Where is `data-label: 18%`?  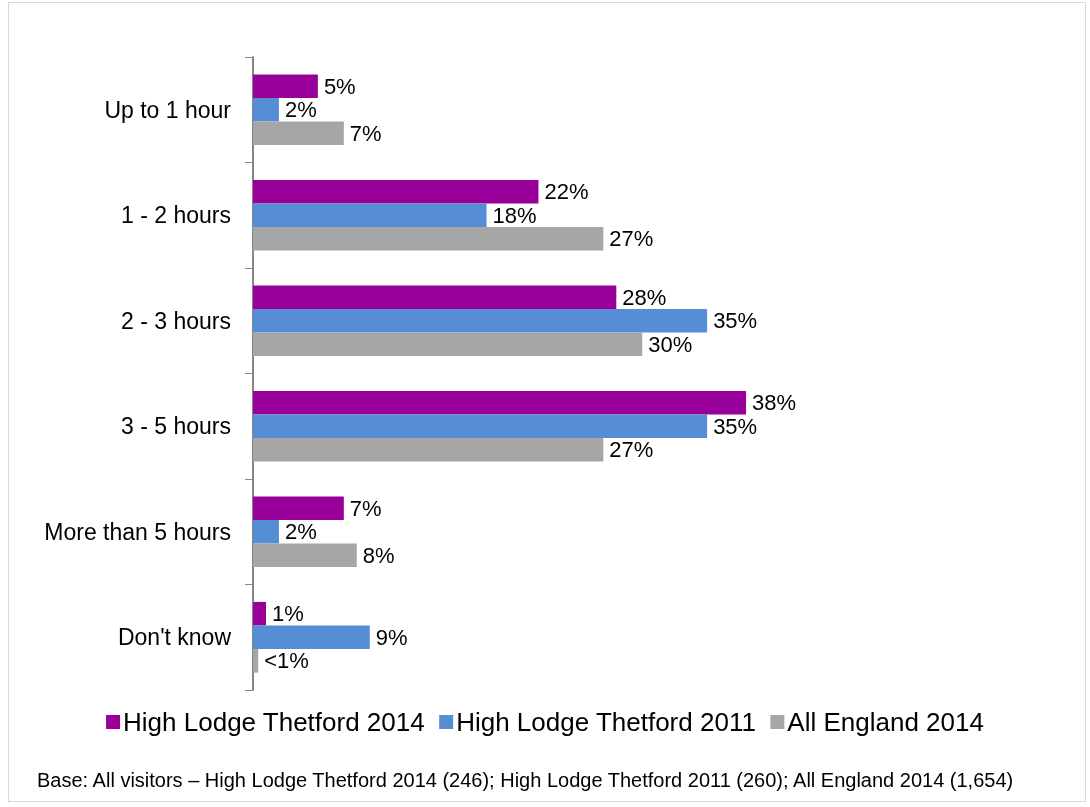
data-label: 18% is located at coordinates (514, 215).